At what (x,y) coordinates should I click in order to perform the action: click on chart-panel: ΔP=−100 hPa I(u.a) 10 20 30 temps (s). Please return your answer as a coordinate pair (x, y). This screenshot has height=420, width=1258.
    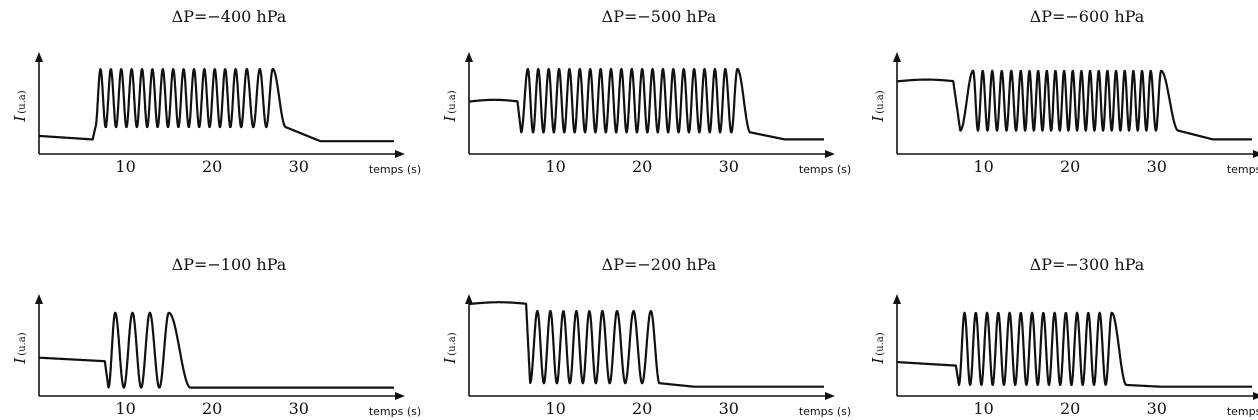
    Looking at the image, I should click on (216, 336).